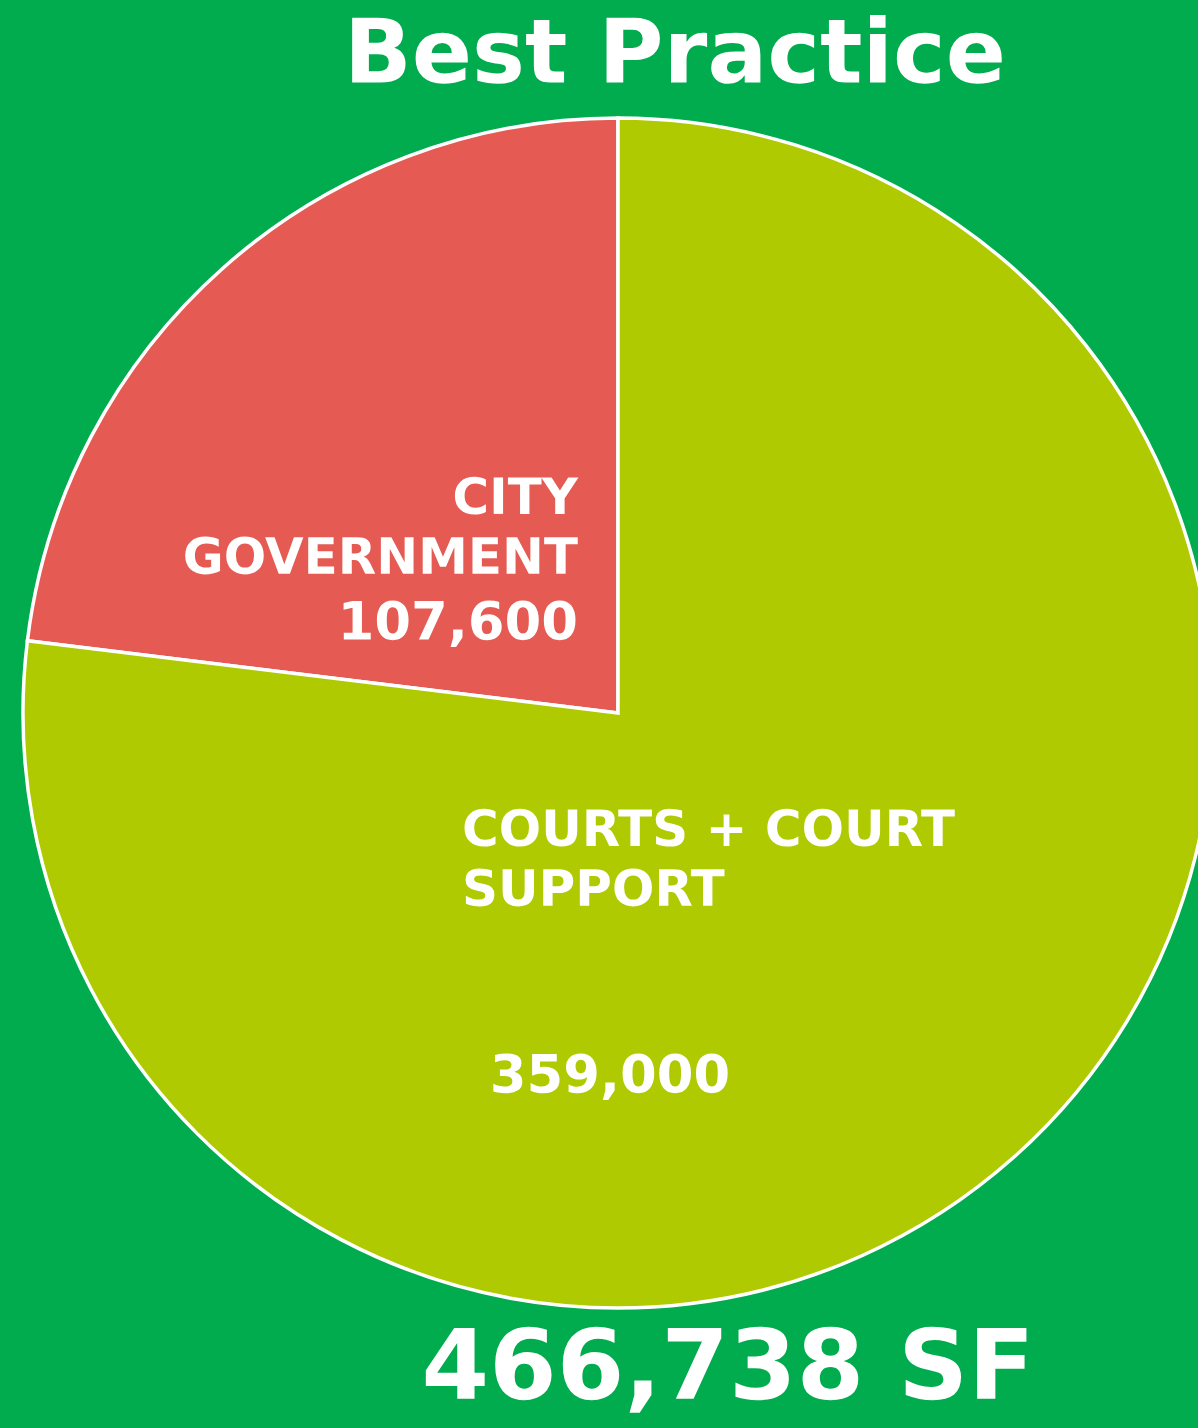  What do you see at coordinates (382, 525) in the screenshot?
I see `slice-label: CITY GOVERNMENT` at bounding box center [382, 525].